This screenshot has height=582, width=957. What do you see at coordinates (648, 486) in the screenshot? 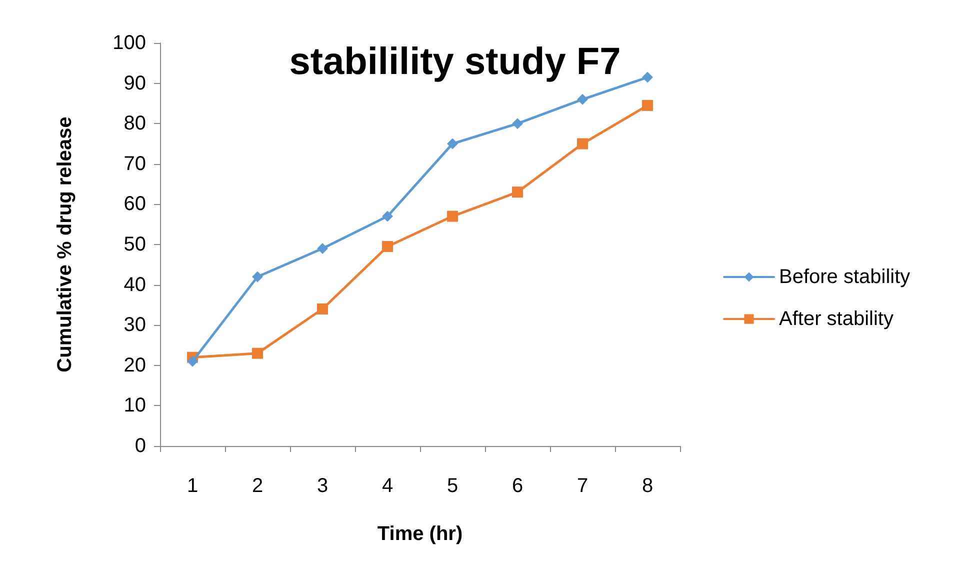
I see `x-tick-label: 8` at bounding box center [648, 486].